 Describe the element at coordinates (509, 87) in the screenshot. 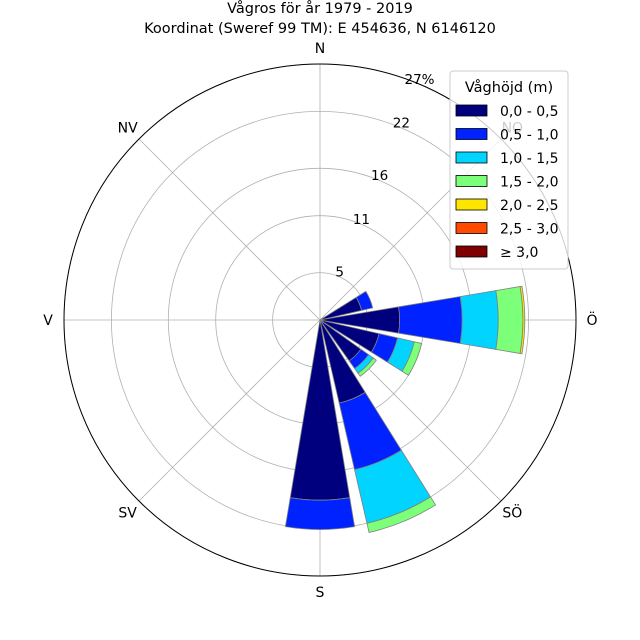

I see `legend-title: Våghöjd (m)` at that location.